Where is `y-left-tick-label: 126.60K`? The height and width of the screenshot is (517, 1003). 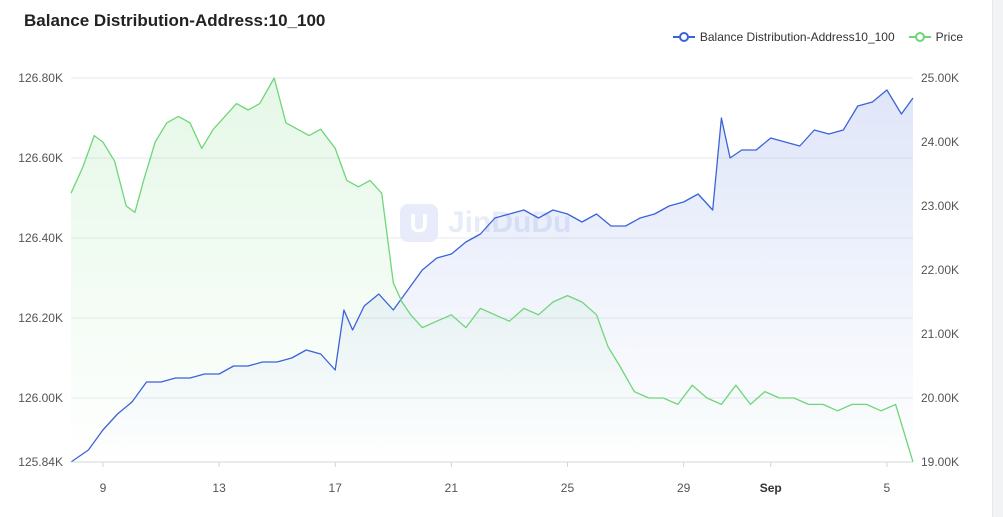
y-left-tick-label: 126.60K is located at coordinates (40, 158).